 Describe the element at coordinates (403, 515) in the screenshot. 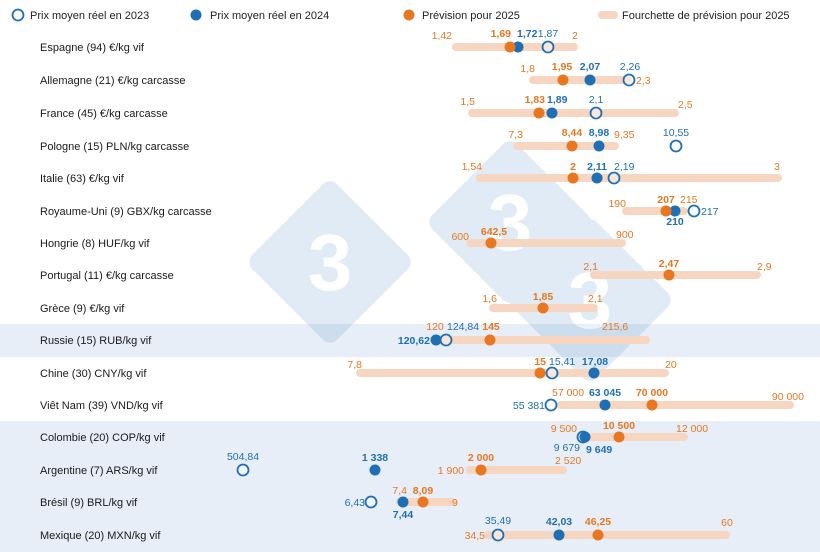

I see `value-label-y2024: 7,44` at that location.